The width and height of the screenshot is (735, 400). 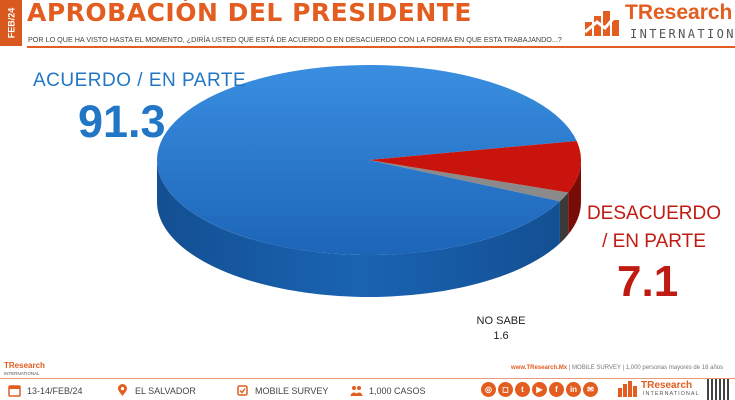 I want to click on website-icon: ◎, so click(x=488, y=389).